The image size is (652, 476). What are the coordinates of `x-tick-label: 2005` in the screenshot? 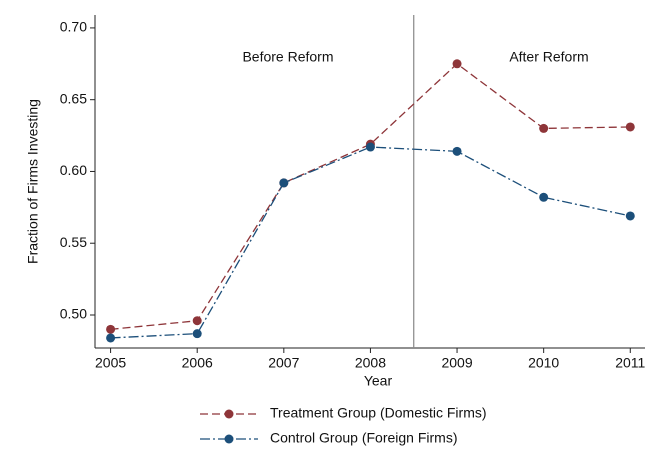 It's located at (110, 363).